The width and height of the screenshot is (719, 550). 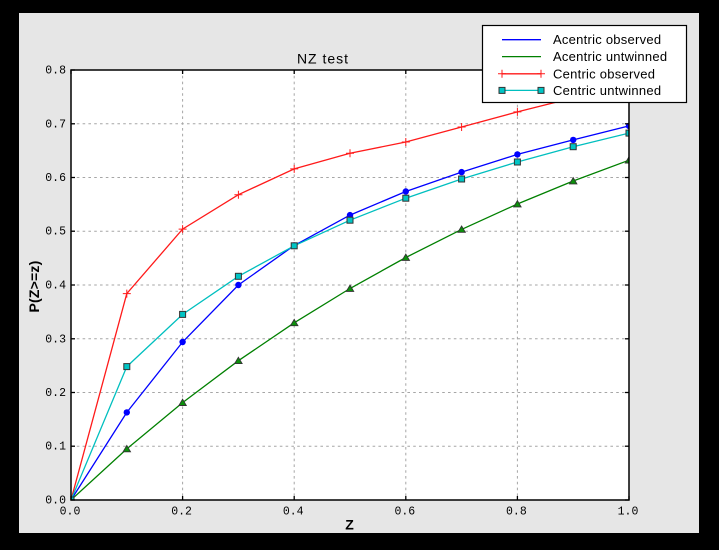 I want to click on svg-text: P(Z>=z), so click(x=34, y=287).